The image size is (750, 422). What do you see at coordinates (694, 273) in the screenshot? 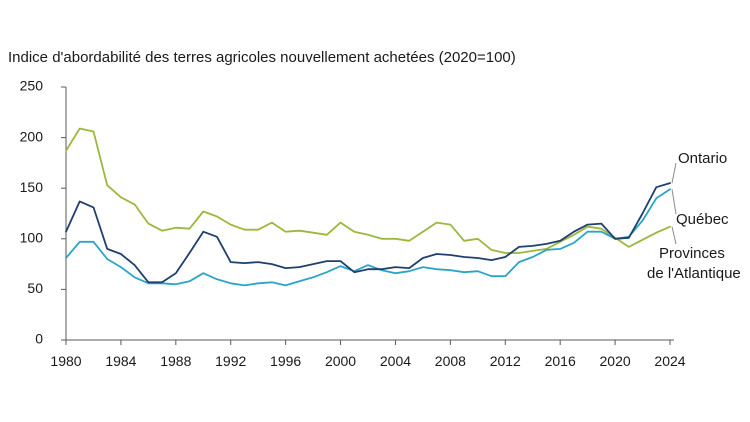
I see `label-atlantique: de l'Atlantique` at bounding box center [694, 273].